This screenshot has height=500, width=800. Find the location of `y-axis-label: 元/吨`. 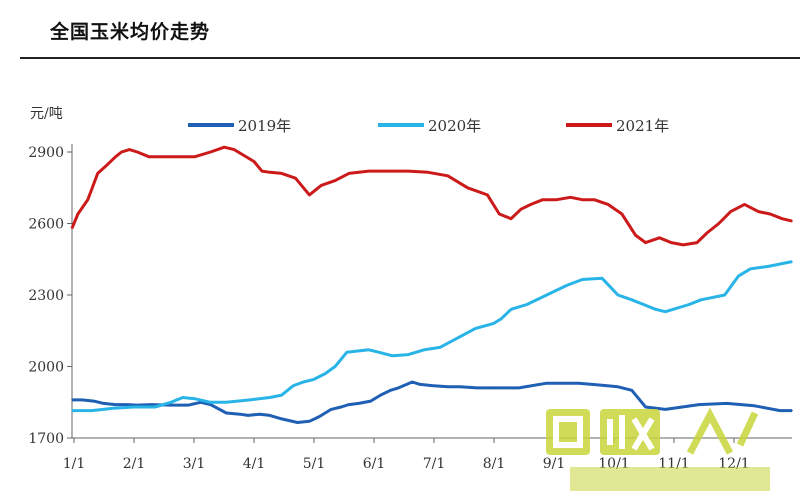

y-axis-label: 元/吨 is located at coordinates (46, 114).